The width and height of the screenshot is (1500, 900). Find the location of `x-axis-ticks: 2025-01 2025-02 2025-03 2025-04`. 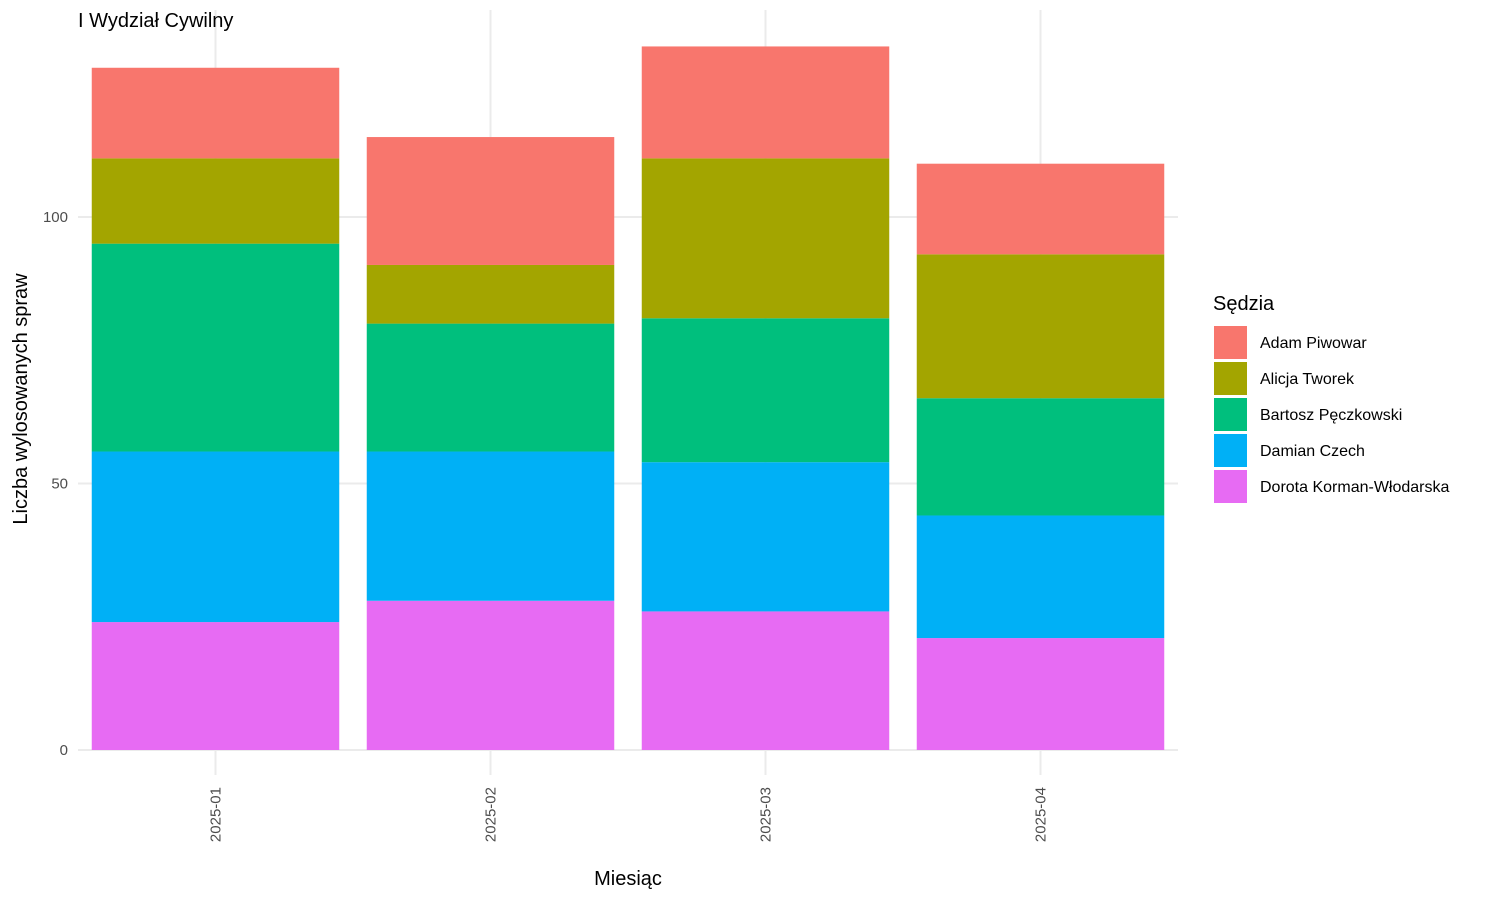

x-axis-ticks: 2025-01 2025-02 2025-03 2025-04 is located at coordinates (629, 814).